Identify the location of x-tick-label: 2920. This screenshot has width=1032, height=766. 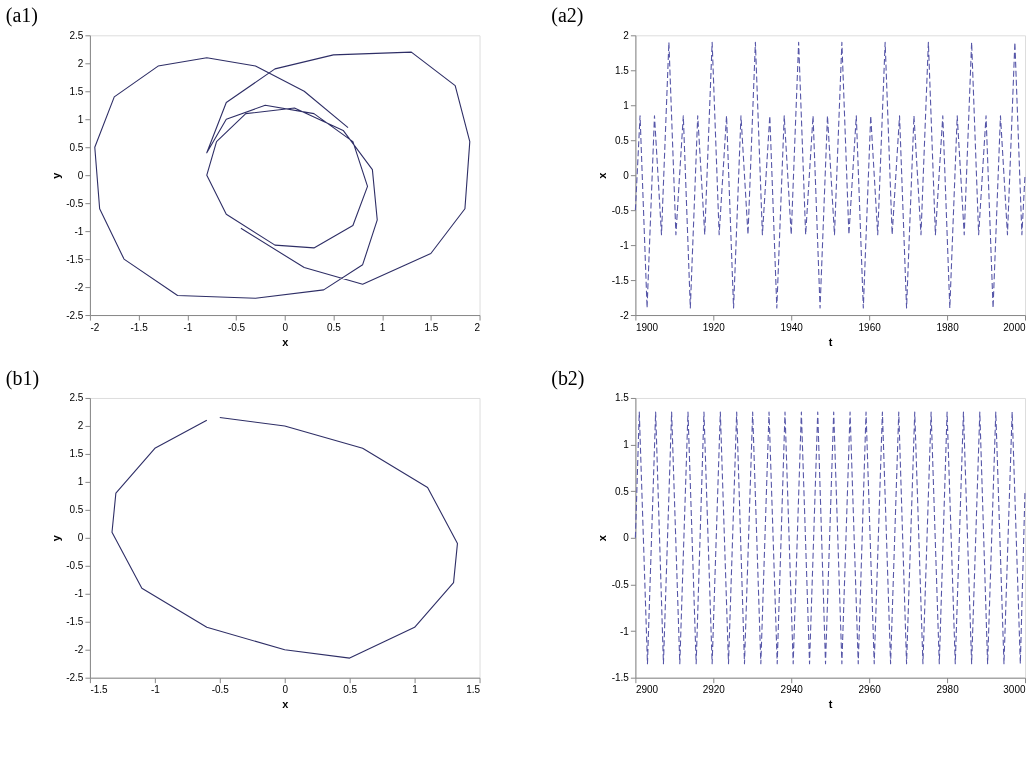
(714, 690).